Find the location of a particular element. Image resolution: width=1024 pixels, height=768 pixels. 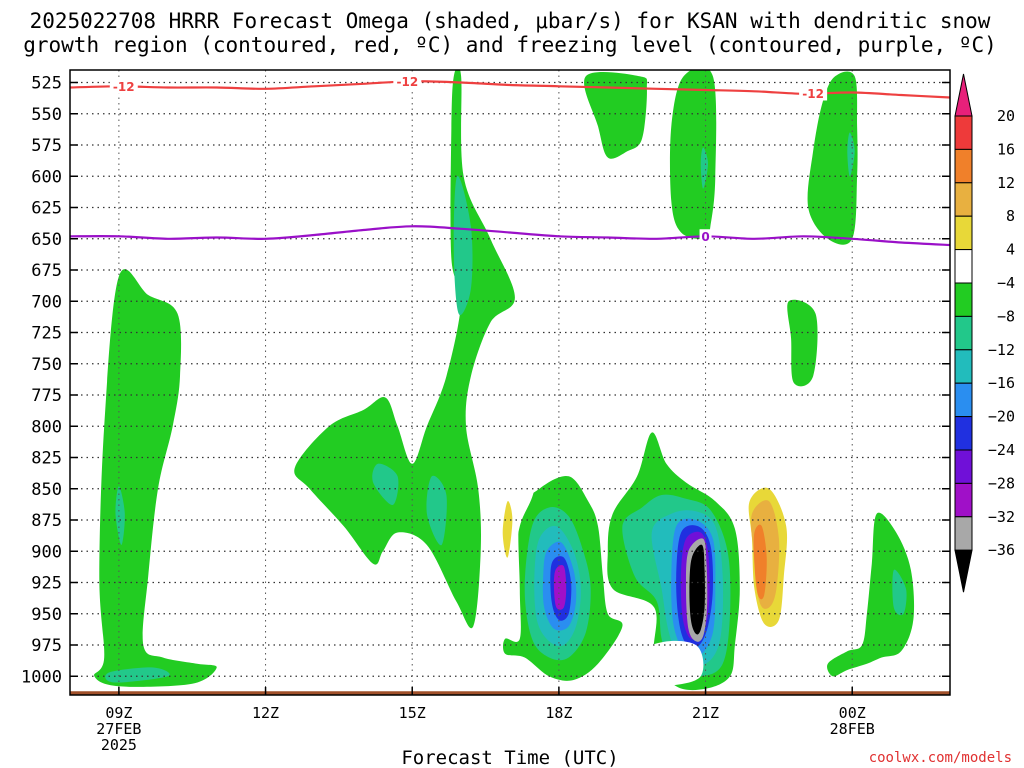

x-tick-label-09Z: 09Z is located at coordinates (118, 713).